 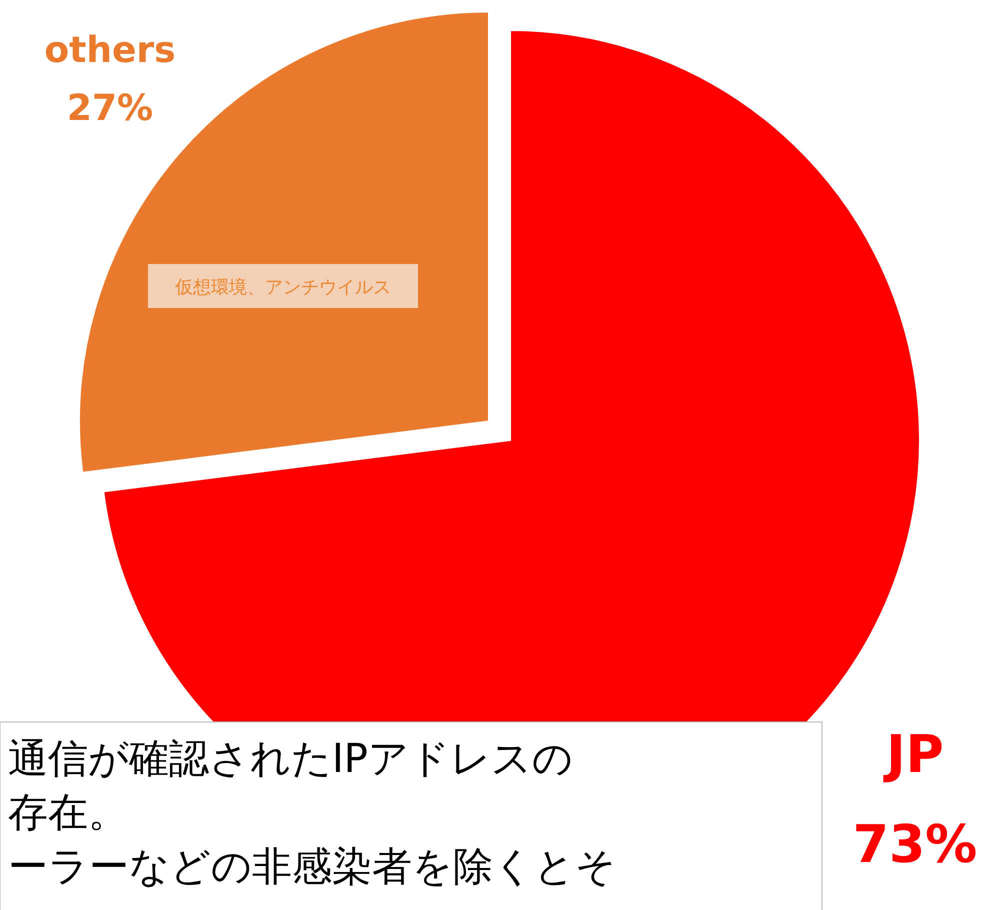 I want to click on text: ーラーなどの非感染者を除くとそ, so click(x=312, y=867).